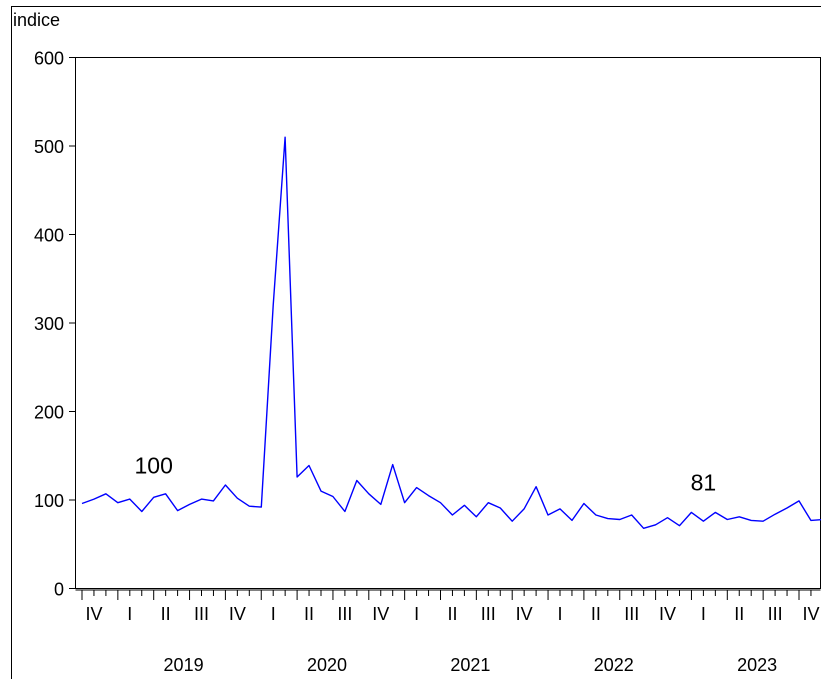 The height and width of the screenshot is (679, 821). I want to click on year-label: 2021, so click(470, 665).